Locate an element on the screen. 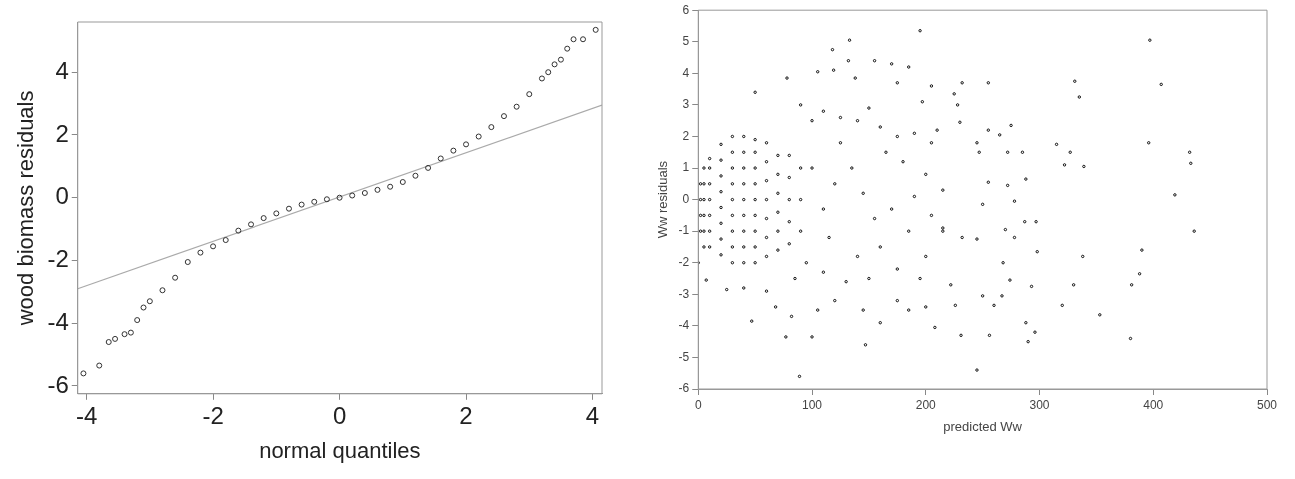  x-tick-label: 200 is located at coordinates (926, 404).